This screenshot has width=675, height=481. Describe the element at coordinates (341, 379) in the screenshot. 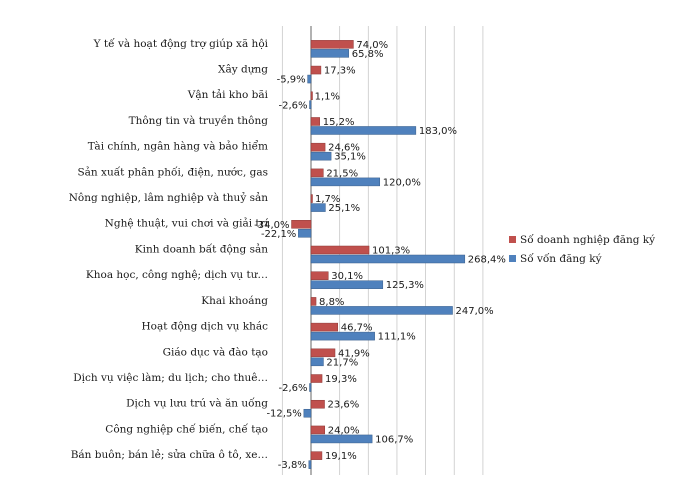

I see `data-label-so-doanh-nghiep: 19,3%` at that location.